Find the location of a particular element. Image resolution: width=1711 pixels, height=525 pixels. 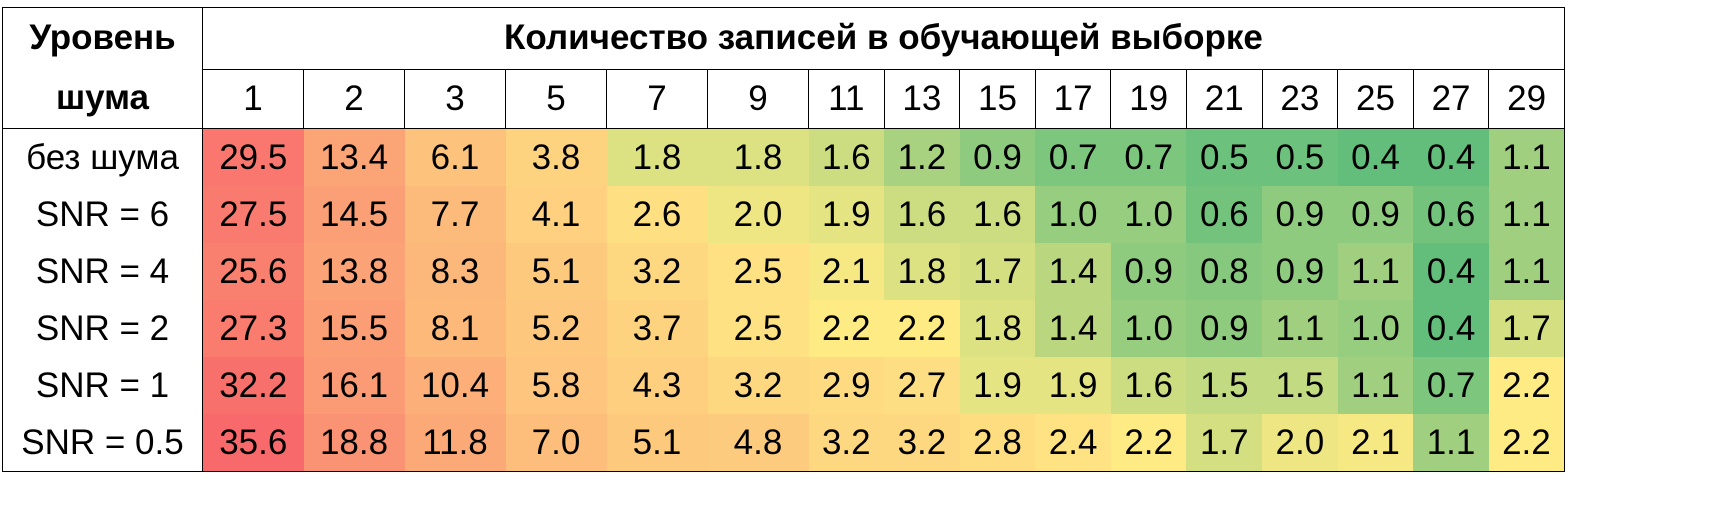

row-header-title: Уровень шума is located at coordinates (102, 68).